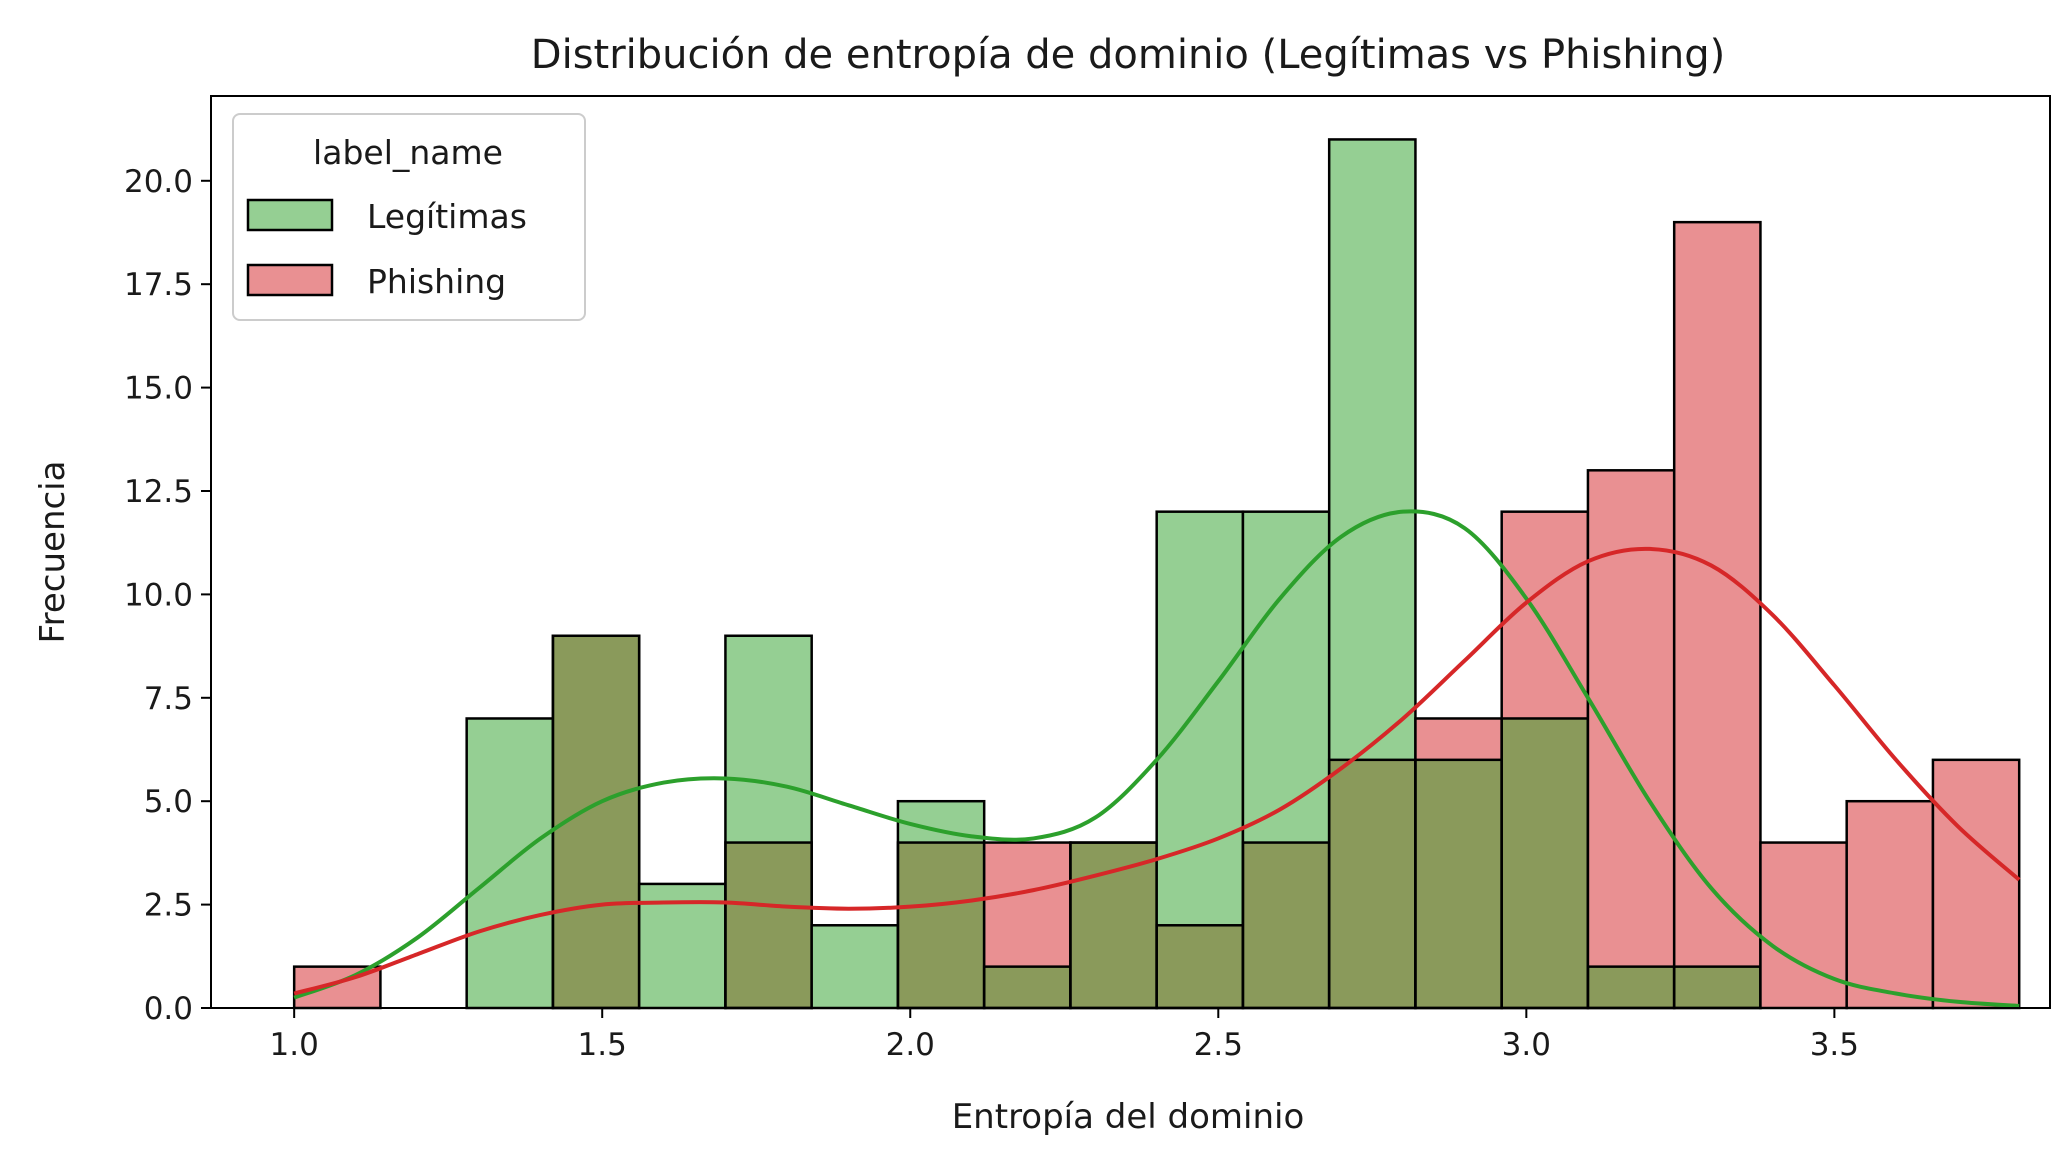  What do you see at coordinates (168, 699) in the screenshot?
I see `y-tick-label: 7.5` at bounding box center [168, 699].